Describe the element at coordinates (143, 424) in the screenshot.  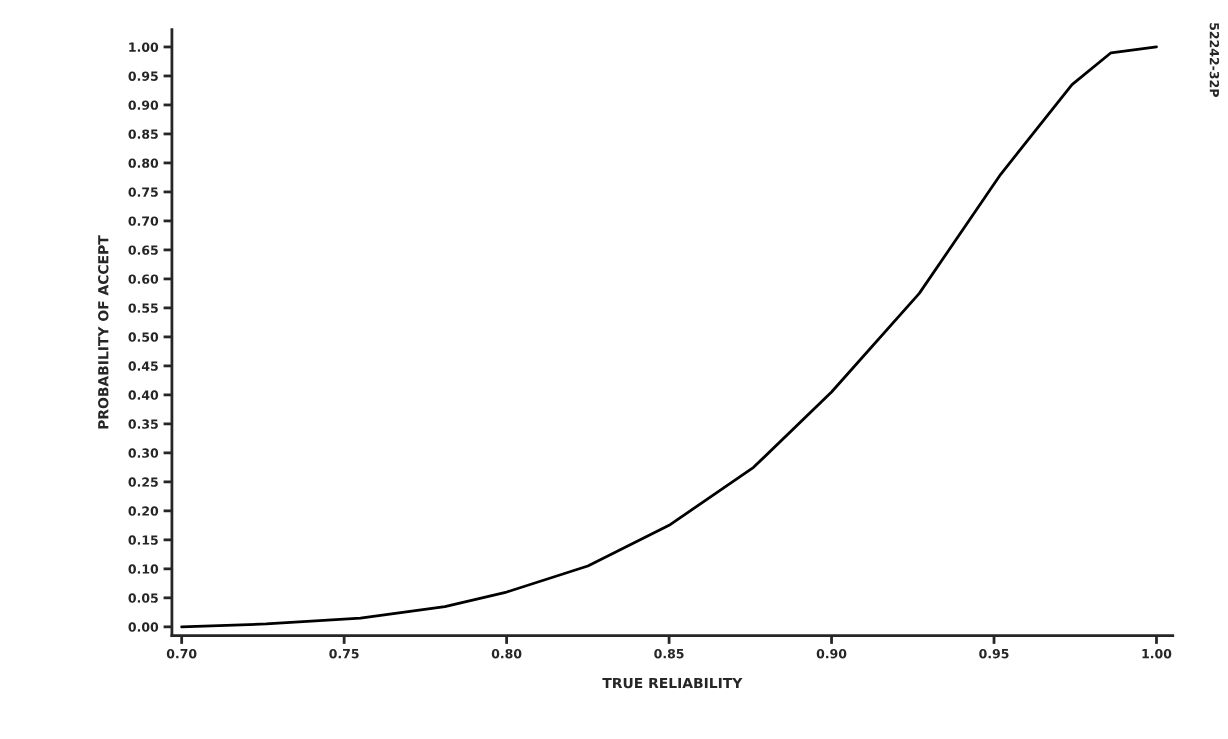
I see `y-tick-label: 0.35` at that location.